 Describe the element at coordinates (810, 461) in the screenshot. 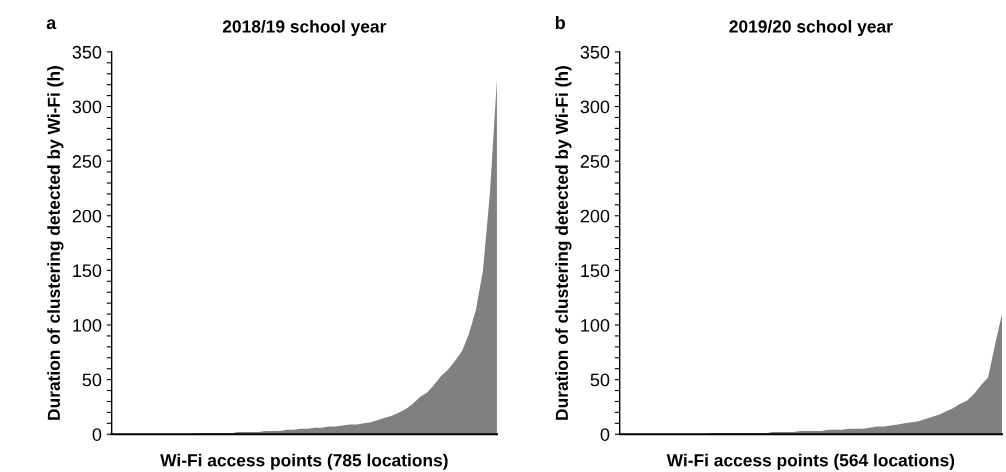

I see `x-axis-title: Wi-Fi access points (564 locations)` at that location.